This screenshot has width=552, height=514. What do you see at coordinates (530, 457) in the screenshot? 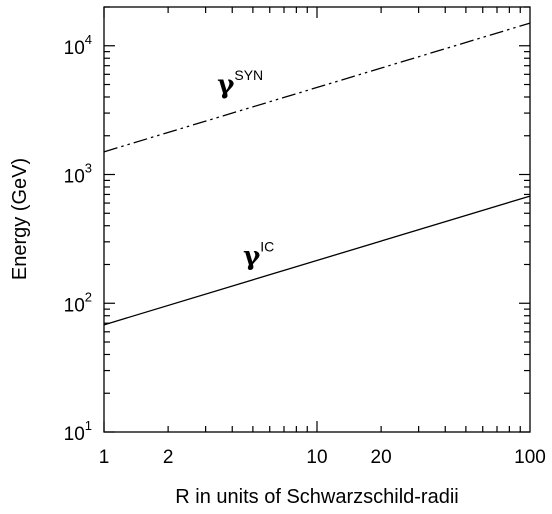
I see `x-tick-label: 100` at bounding box center [530, 457].